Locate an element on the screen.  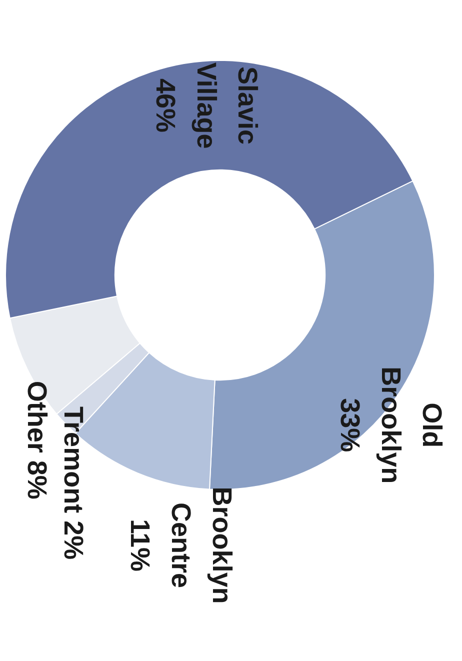
slice-label: Slavic Village is located at coordinates (227, 105).